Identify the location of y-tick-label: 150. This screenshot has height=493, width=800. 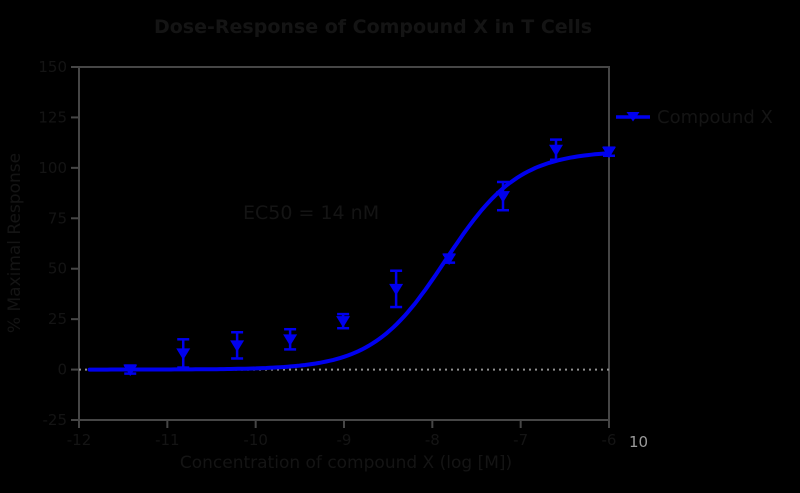
(52, 67).